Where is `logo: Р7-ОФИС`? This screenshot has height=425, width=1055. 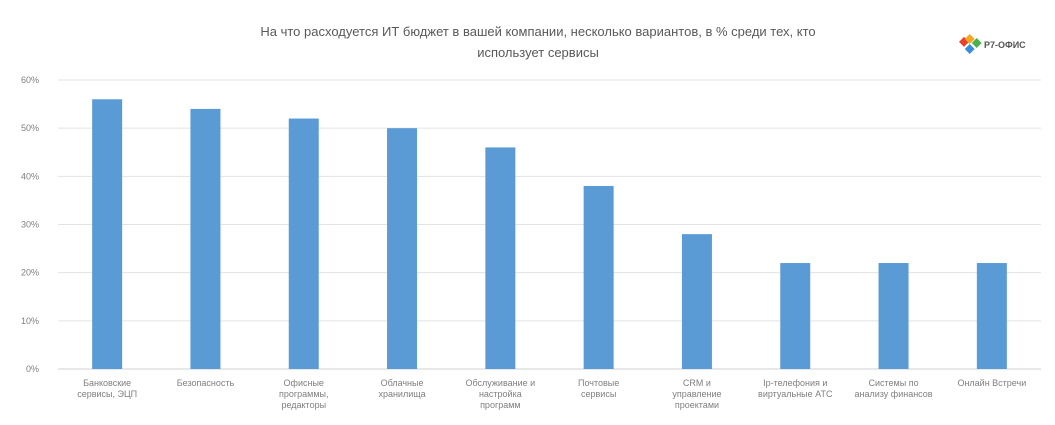 logo: Р7-ОФИС is located at coordinates (992, 44).